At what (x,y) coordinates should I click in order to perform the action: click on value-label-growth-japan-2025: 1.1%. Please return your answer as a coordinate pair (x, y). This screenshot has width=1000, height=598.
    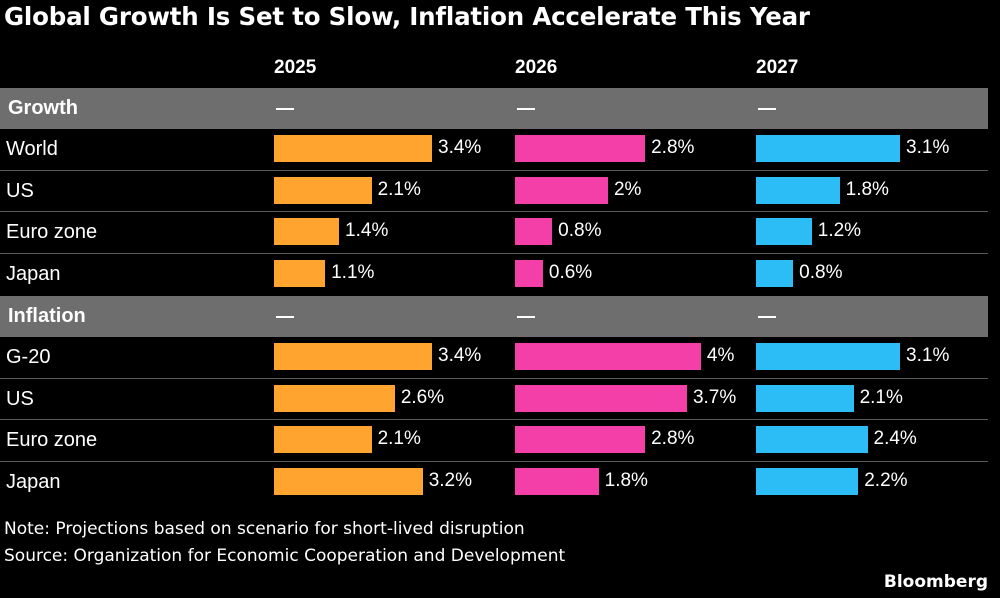
    Looking at the image, I should click on (353, 272).